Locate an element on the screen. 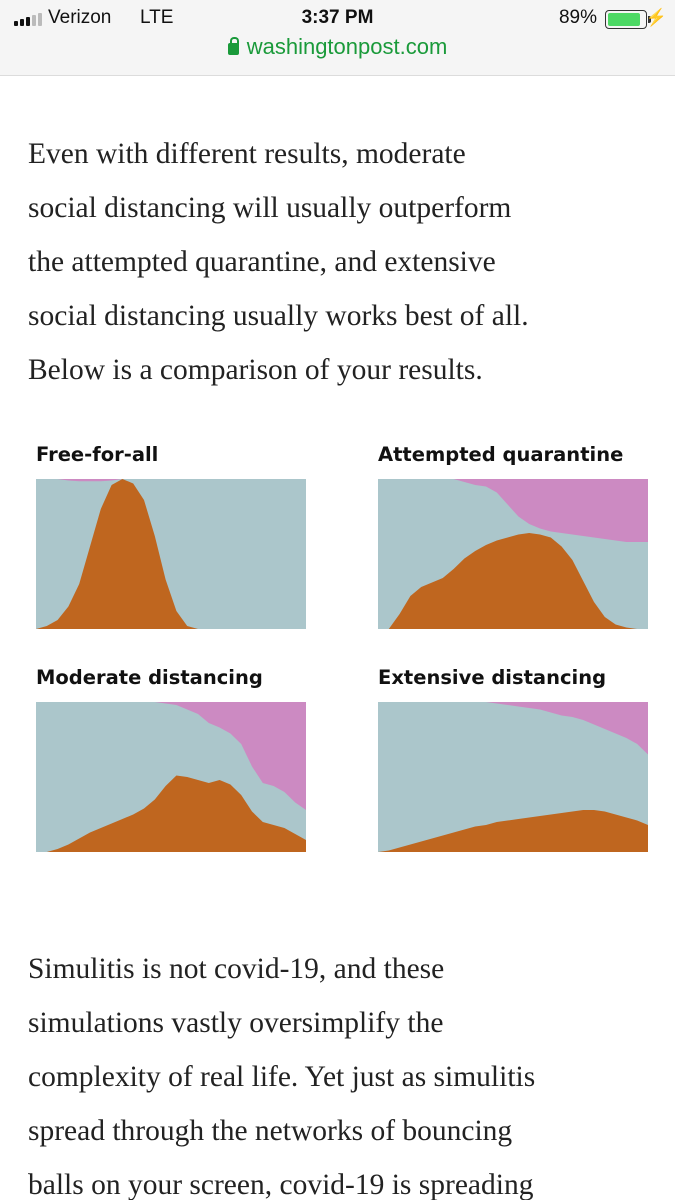 This screenshot has height=1200, width=675. chart-panel-extensive-distancing: Extensive distancing is located at coordinates (513, 759).